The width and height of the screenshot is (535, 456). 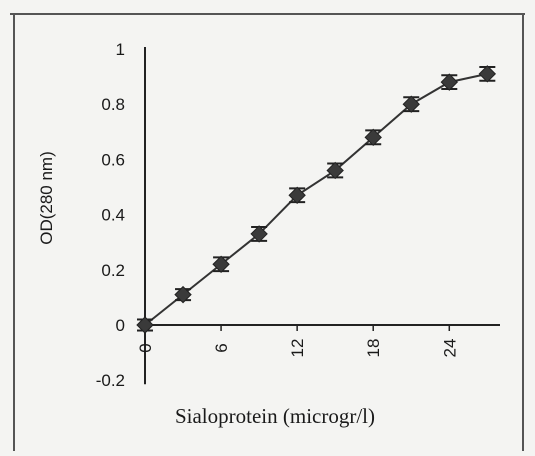 I want to click on y-ticks: 1 0.8 0.6 0.4 0.2 0 -0.2, so click(x=110, y=215).